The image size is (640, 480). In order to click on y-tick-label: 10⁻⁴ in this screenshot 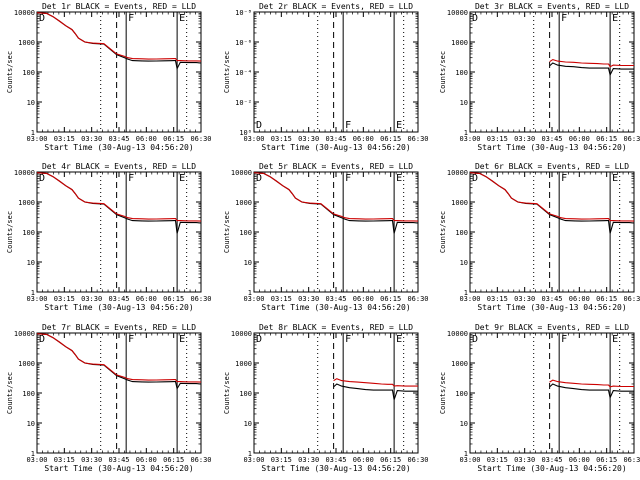, I will do `click(243, 73)`.